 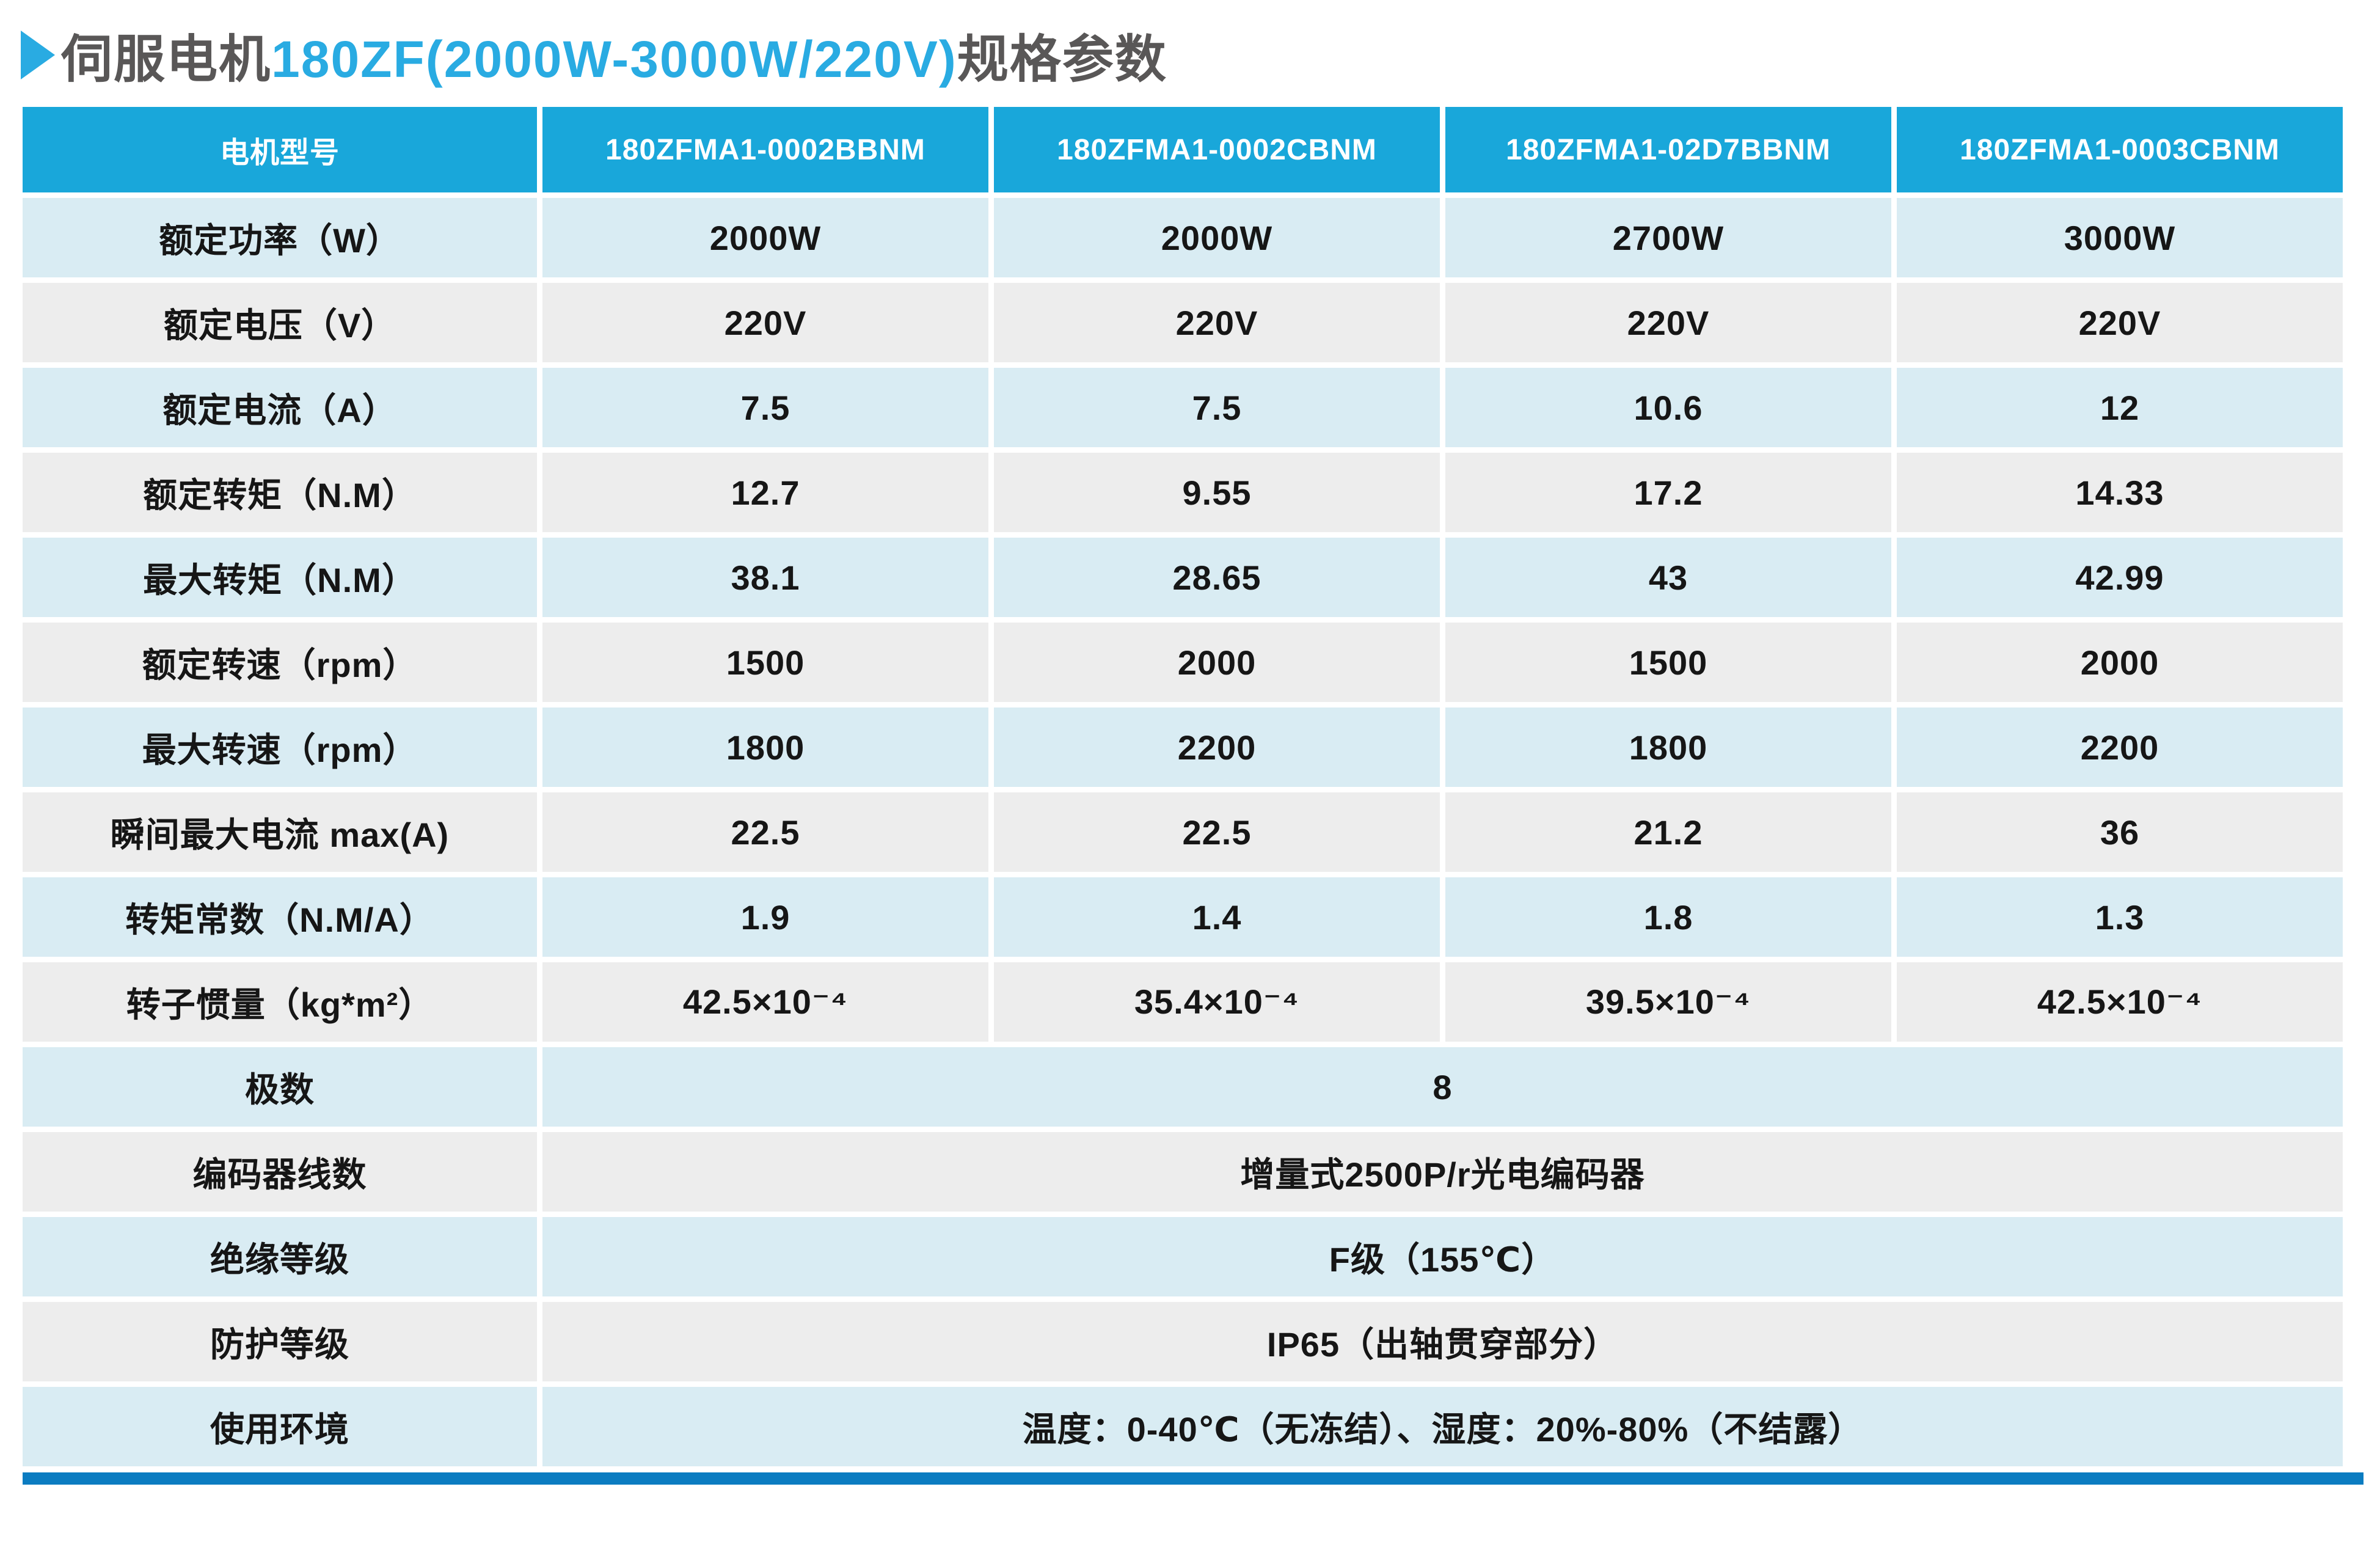 I want to click on row-label: 编码器线数, so click(x=280, y=1172).